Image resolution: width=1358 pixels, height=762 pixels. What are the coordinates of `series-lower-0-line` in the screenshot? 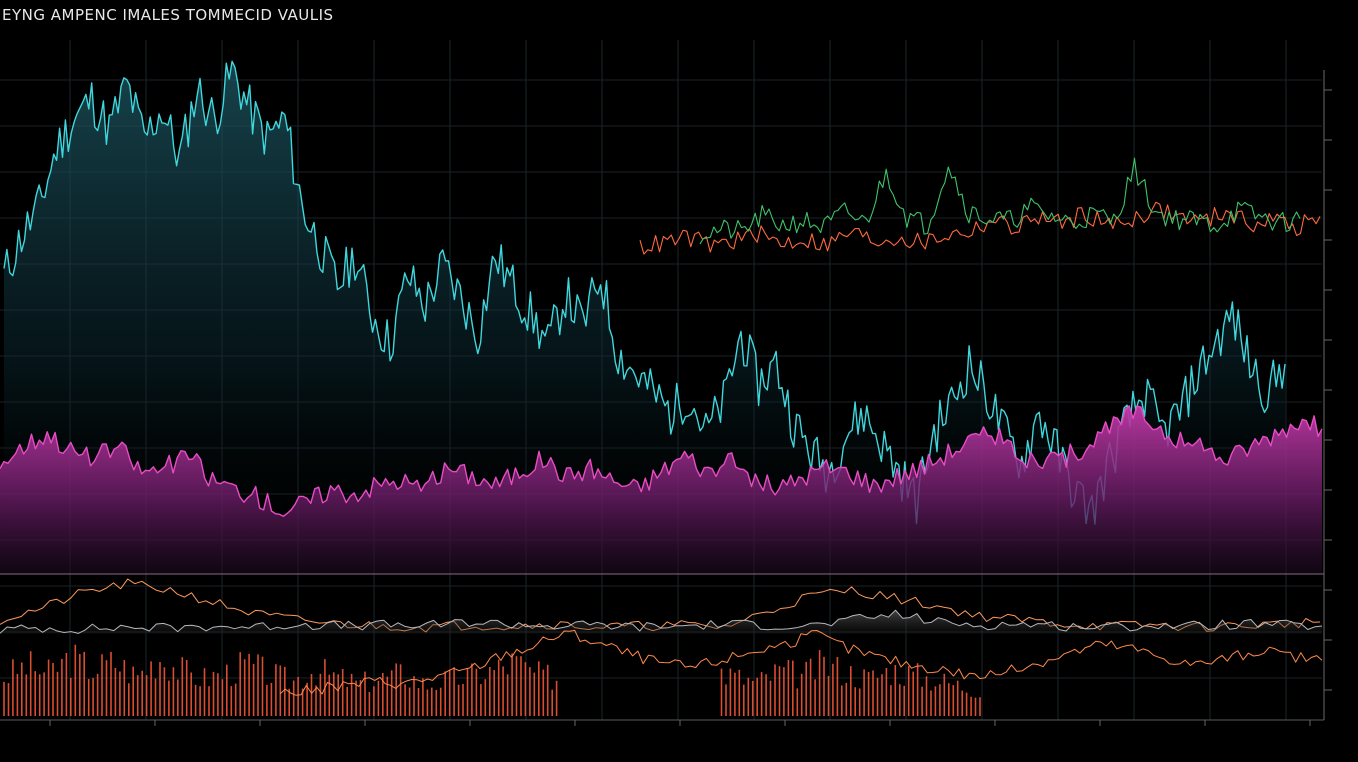 It's located at (660, 605).